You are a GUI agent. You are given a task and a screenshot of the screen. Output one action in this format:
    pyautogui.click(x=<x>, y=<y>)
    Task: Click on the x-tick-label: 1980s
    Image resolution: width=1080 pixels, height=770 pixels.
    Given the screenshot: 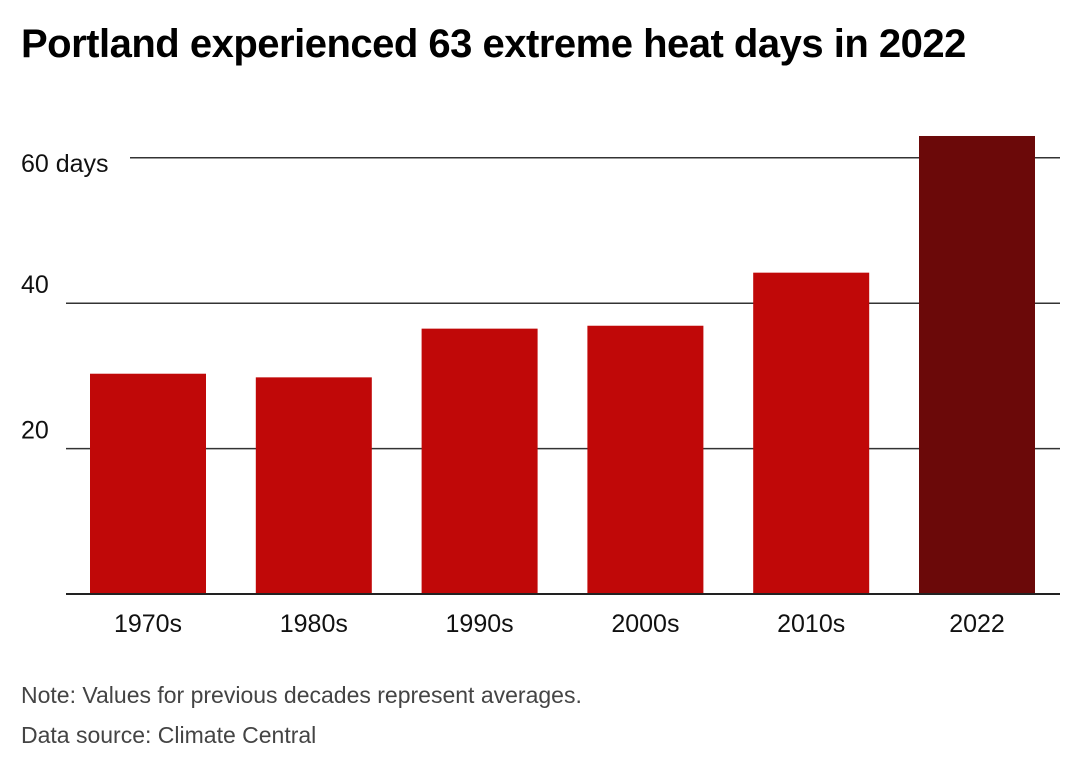 What is the action you would take?
    pyautogui.click(x=314, y=624)
    